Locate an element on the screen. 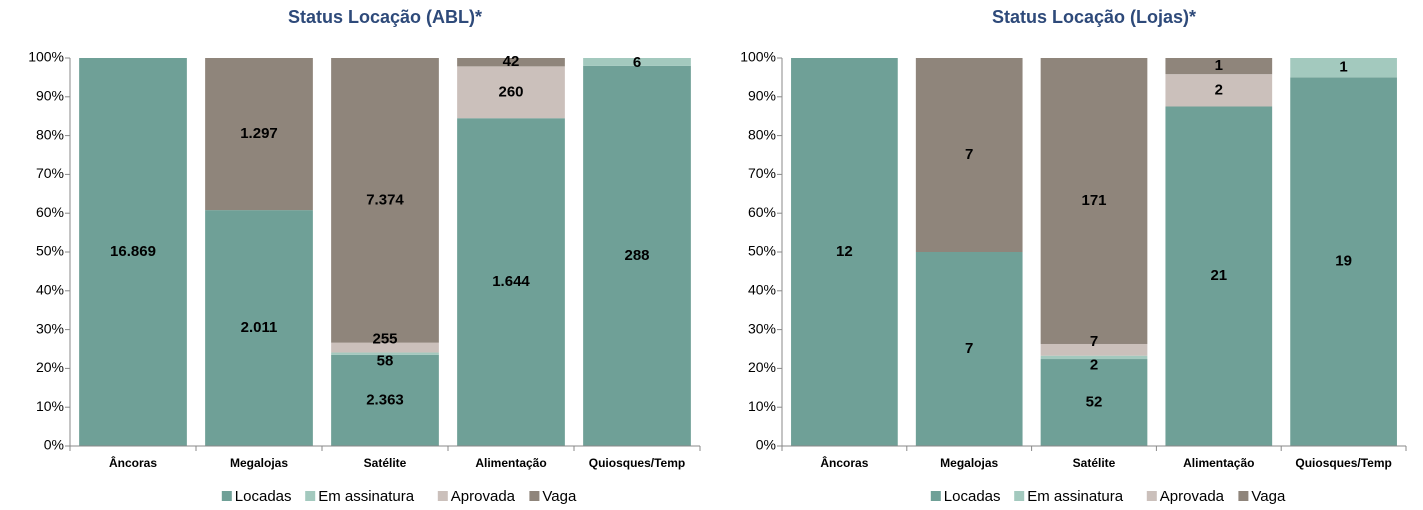  chart-title: Status Locação (Lojas)* is located at coordinates (1094, 17).